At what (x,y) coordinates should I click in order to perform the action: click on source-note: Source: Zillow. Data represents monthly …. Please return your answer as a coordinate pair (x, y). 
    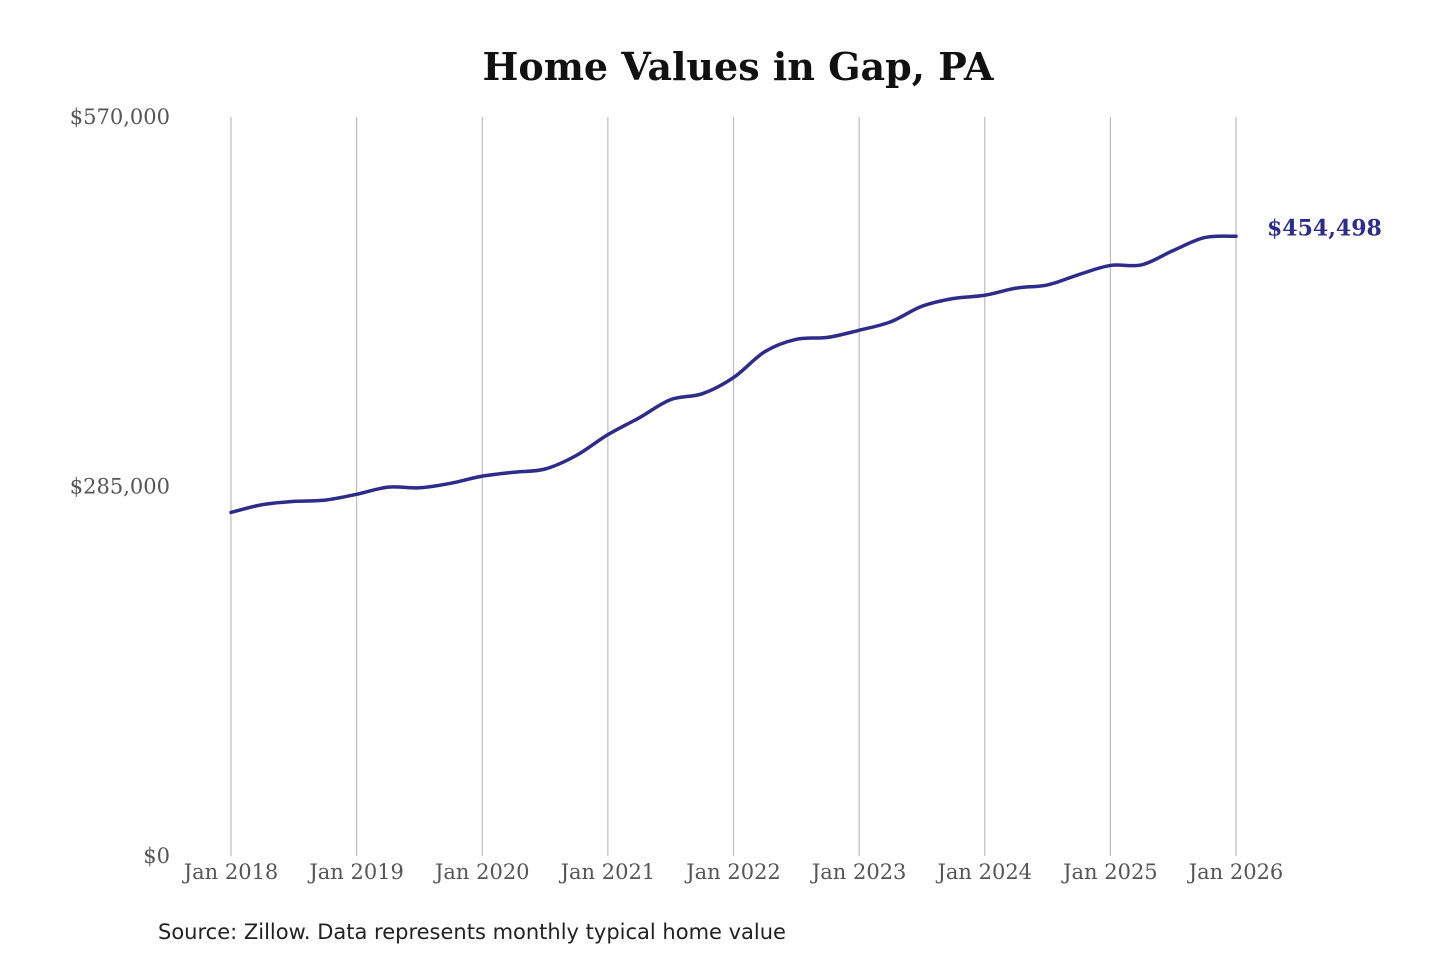
    Looking at the image, I should click on (472, 932).